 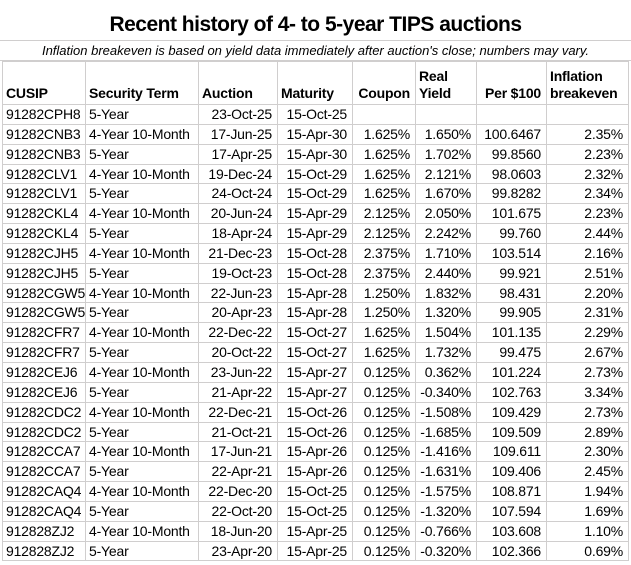 What do you see at coordinates (511, 412) in the screenshot?
I see `cell-per-100: 109.429` at bounding box center [511, 412].